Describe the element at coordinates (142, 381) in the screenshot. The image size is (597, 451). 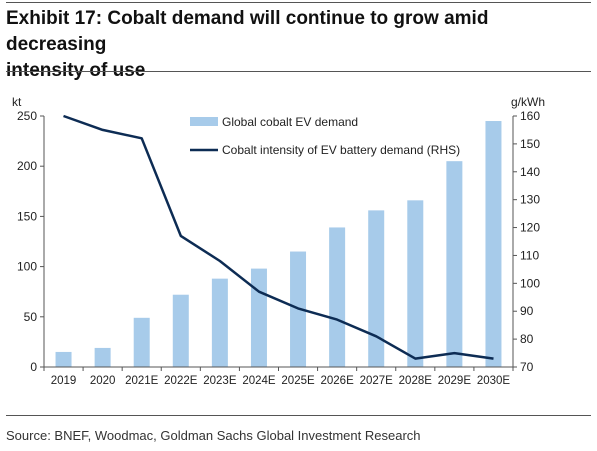
I see `x-tick-label-2021E: 2021E` at that location.